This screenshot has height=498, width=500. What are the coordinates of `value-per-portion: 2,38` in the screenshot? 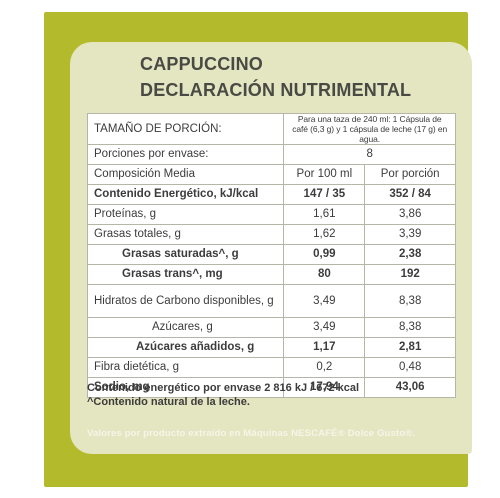 It's located at (410, 254).